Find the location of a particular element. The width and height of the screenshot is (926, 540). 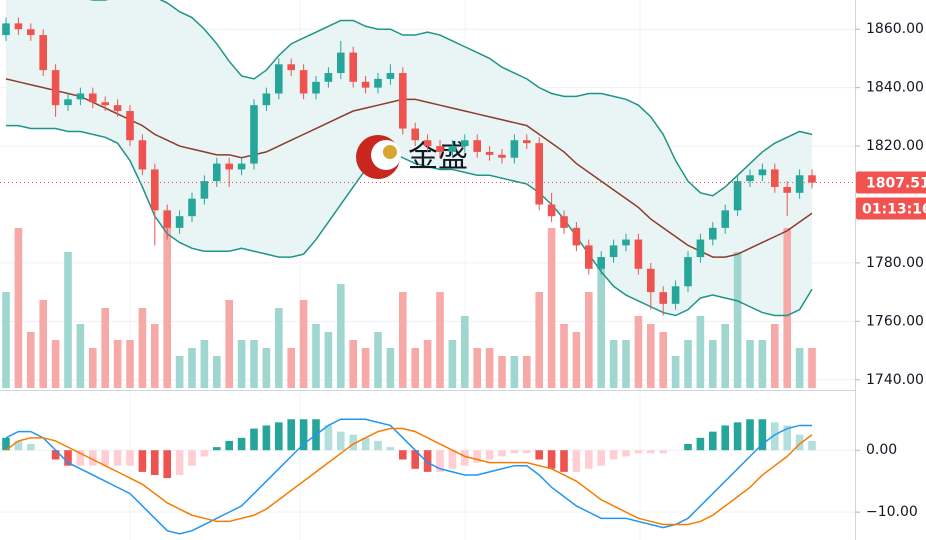

countdown-label: 01:13:16 is located at coordinates (894, 210).